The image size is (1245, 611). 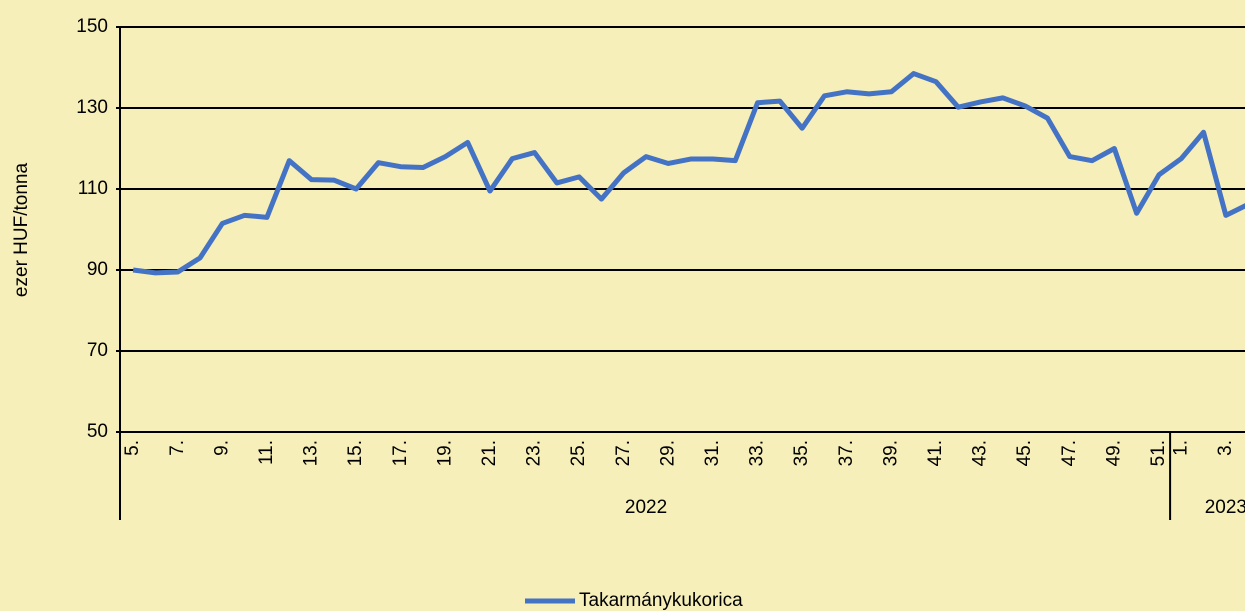 I want to click on x-tick-label: 49., so click(x=1113, y=453).